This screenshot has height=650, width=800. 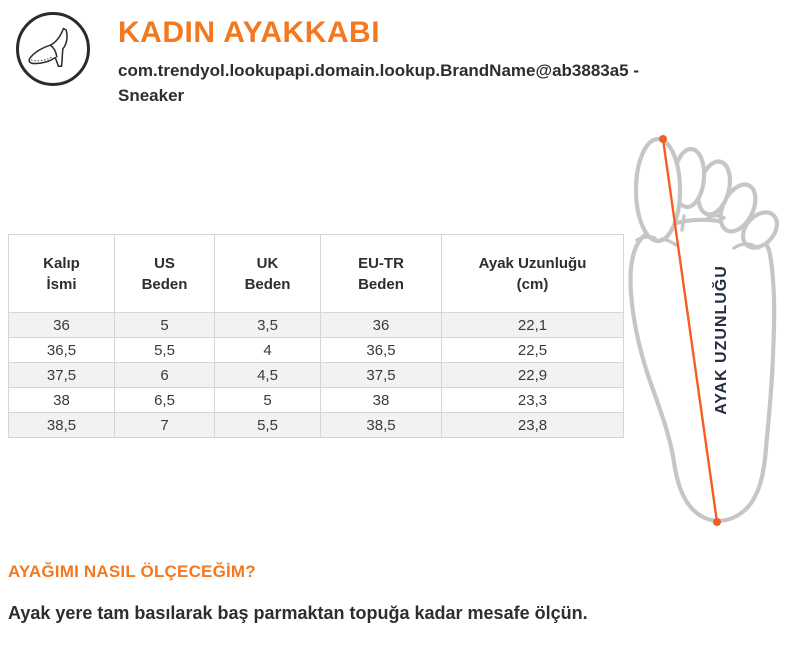 I want to click on cell-kalip: 36,5, so click(x=61, y=350).